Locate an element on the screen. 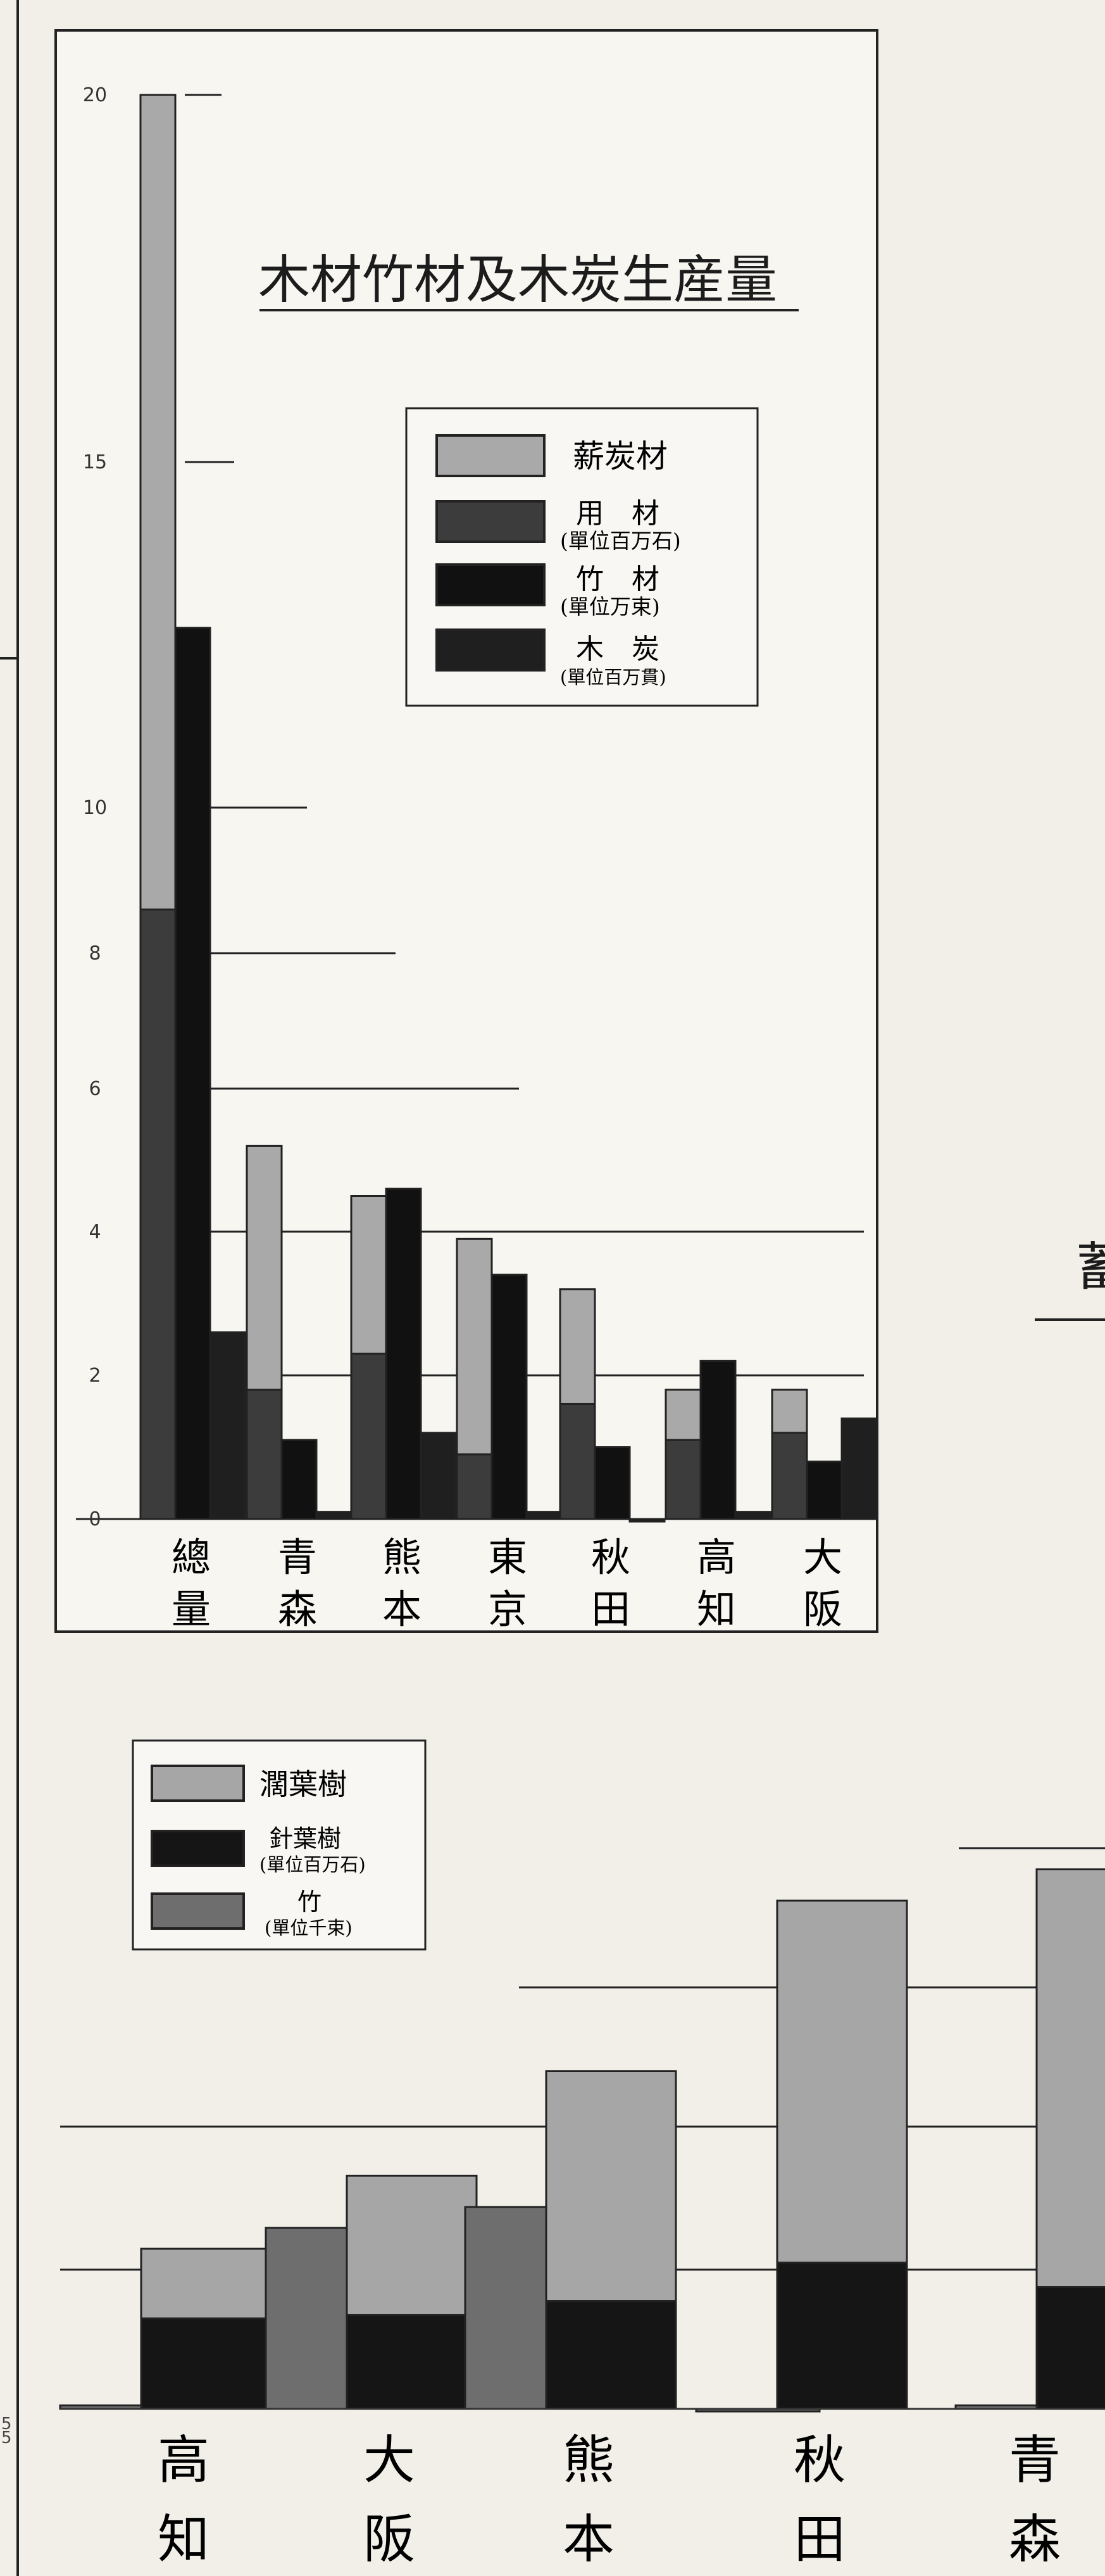 The width and height of the screenshot is (1105, 2576). legend-label: 濶葉樹 is located at coordinates (303, 1784).